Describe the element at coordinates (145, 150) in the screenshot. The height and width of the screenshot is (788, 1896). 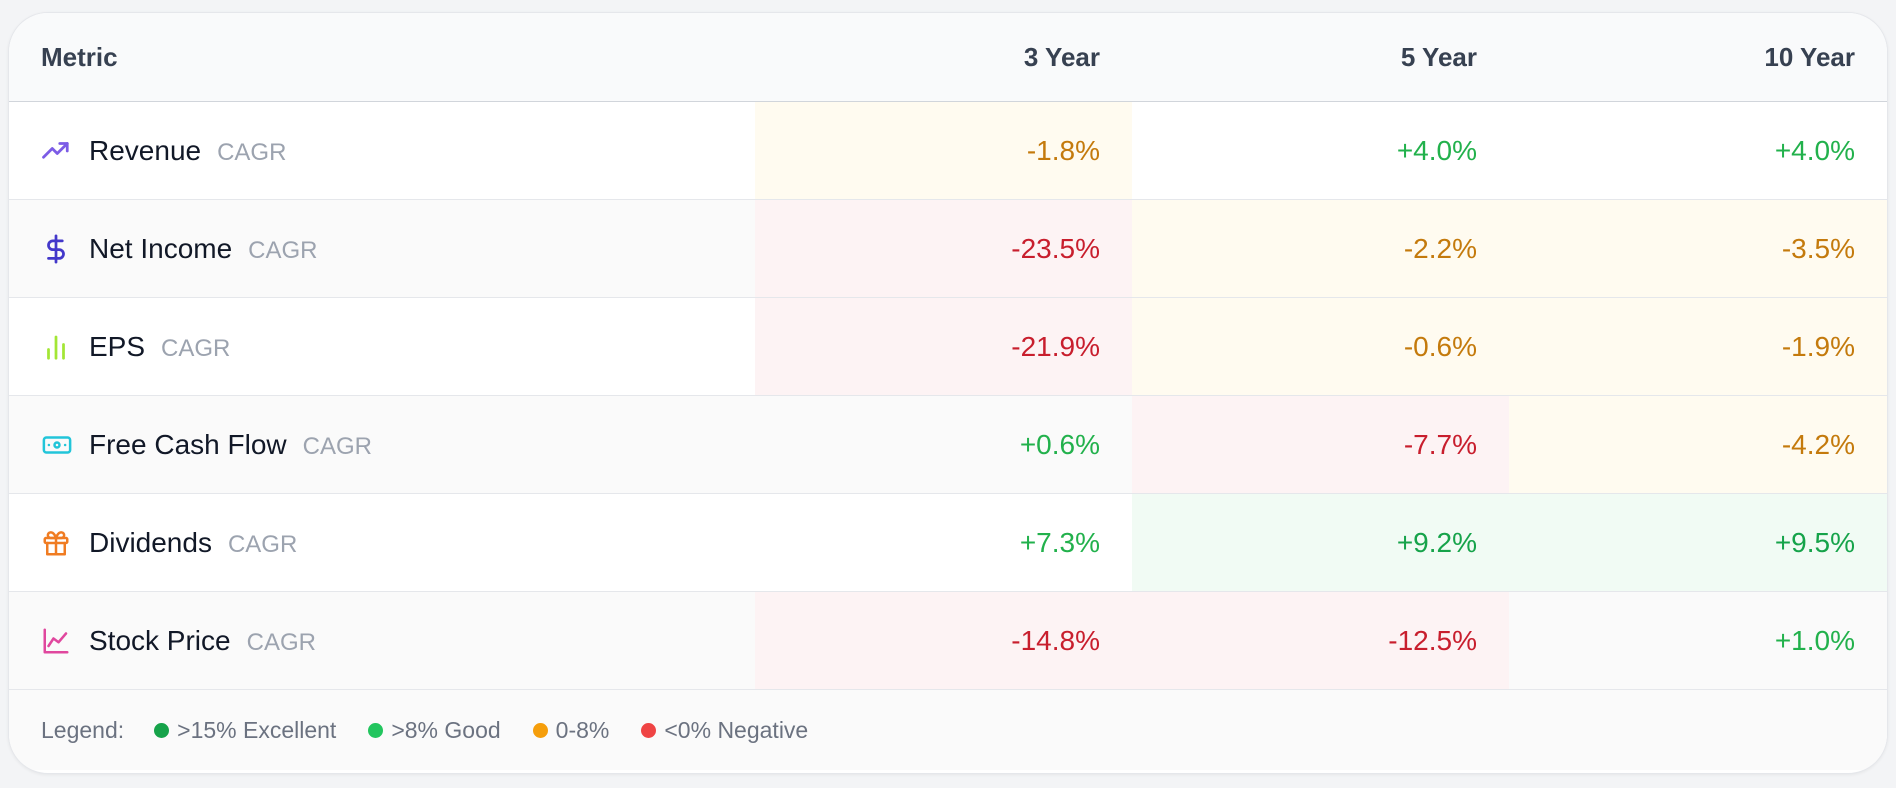
I see `metric-name: Revenue` at that location.